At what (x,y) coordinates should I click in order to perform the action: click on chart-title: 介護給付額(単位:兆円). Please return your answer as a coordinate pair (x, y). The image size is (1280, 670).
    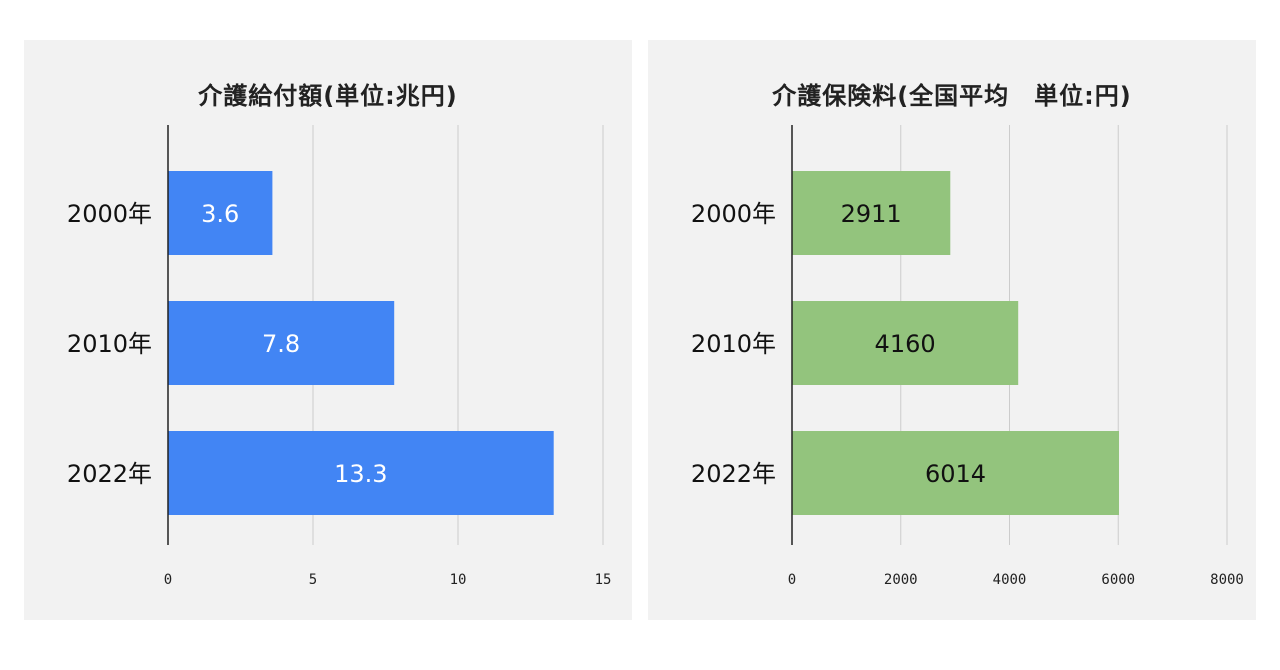
    Looking at the image, I should click on (328, 96).